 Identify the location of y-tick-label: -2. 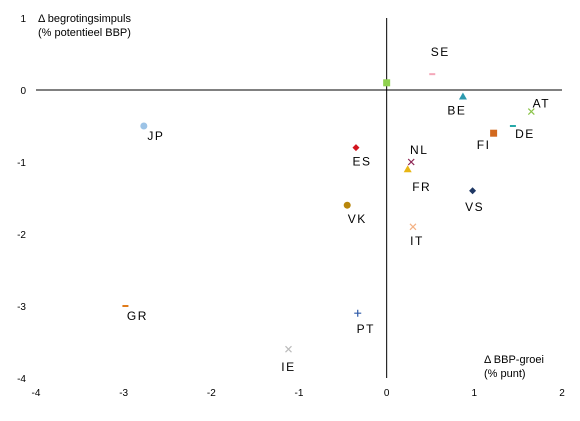
(21, 235).